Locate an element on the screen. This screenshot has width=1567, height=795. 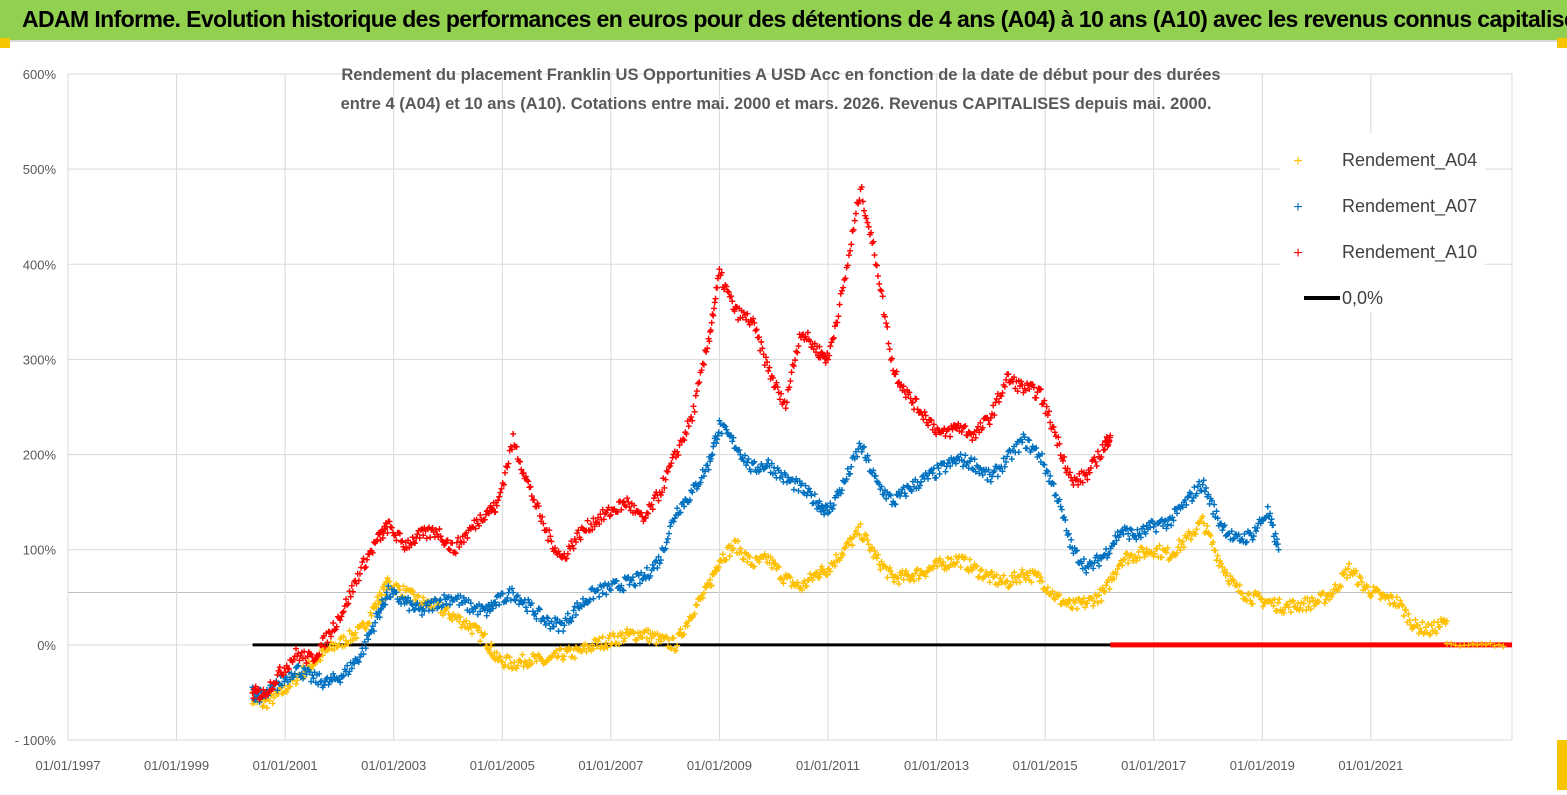
corner-marker-left is located at coordinates (5, 43).